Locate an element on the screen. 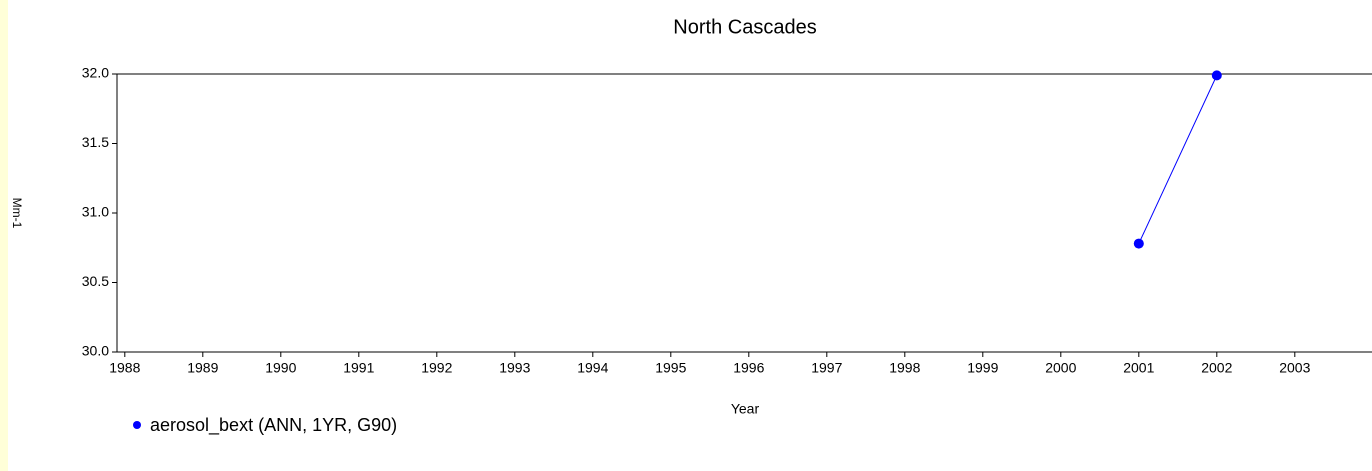 Image resolution: width=1372 pixels, height=471 pixels. x-tick-label: 1990 is located at coordinates (280, 368).